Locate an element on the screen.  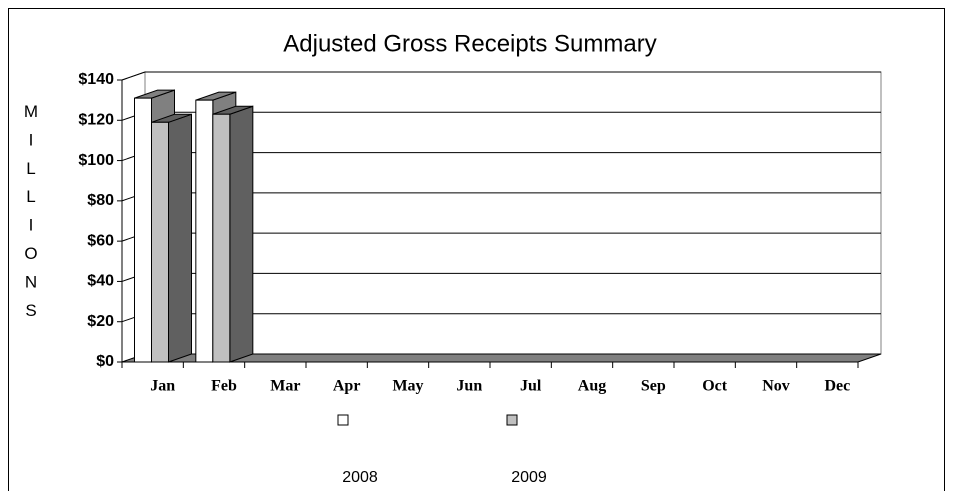
legend-label: 2008 is located at coordinates (360, 477).